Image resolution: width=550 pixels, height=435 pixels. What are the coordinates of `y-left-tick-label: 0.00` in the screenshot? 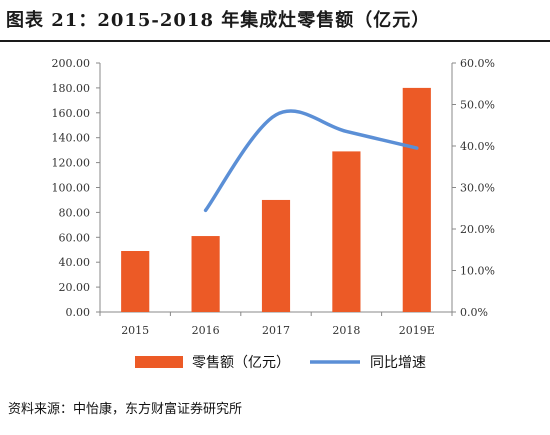 It's located at (78, 312).